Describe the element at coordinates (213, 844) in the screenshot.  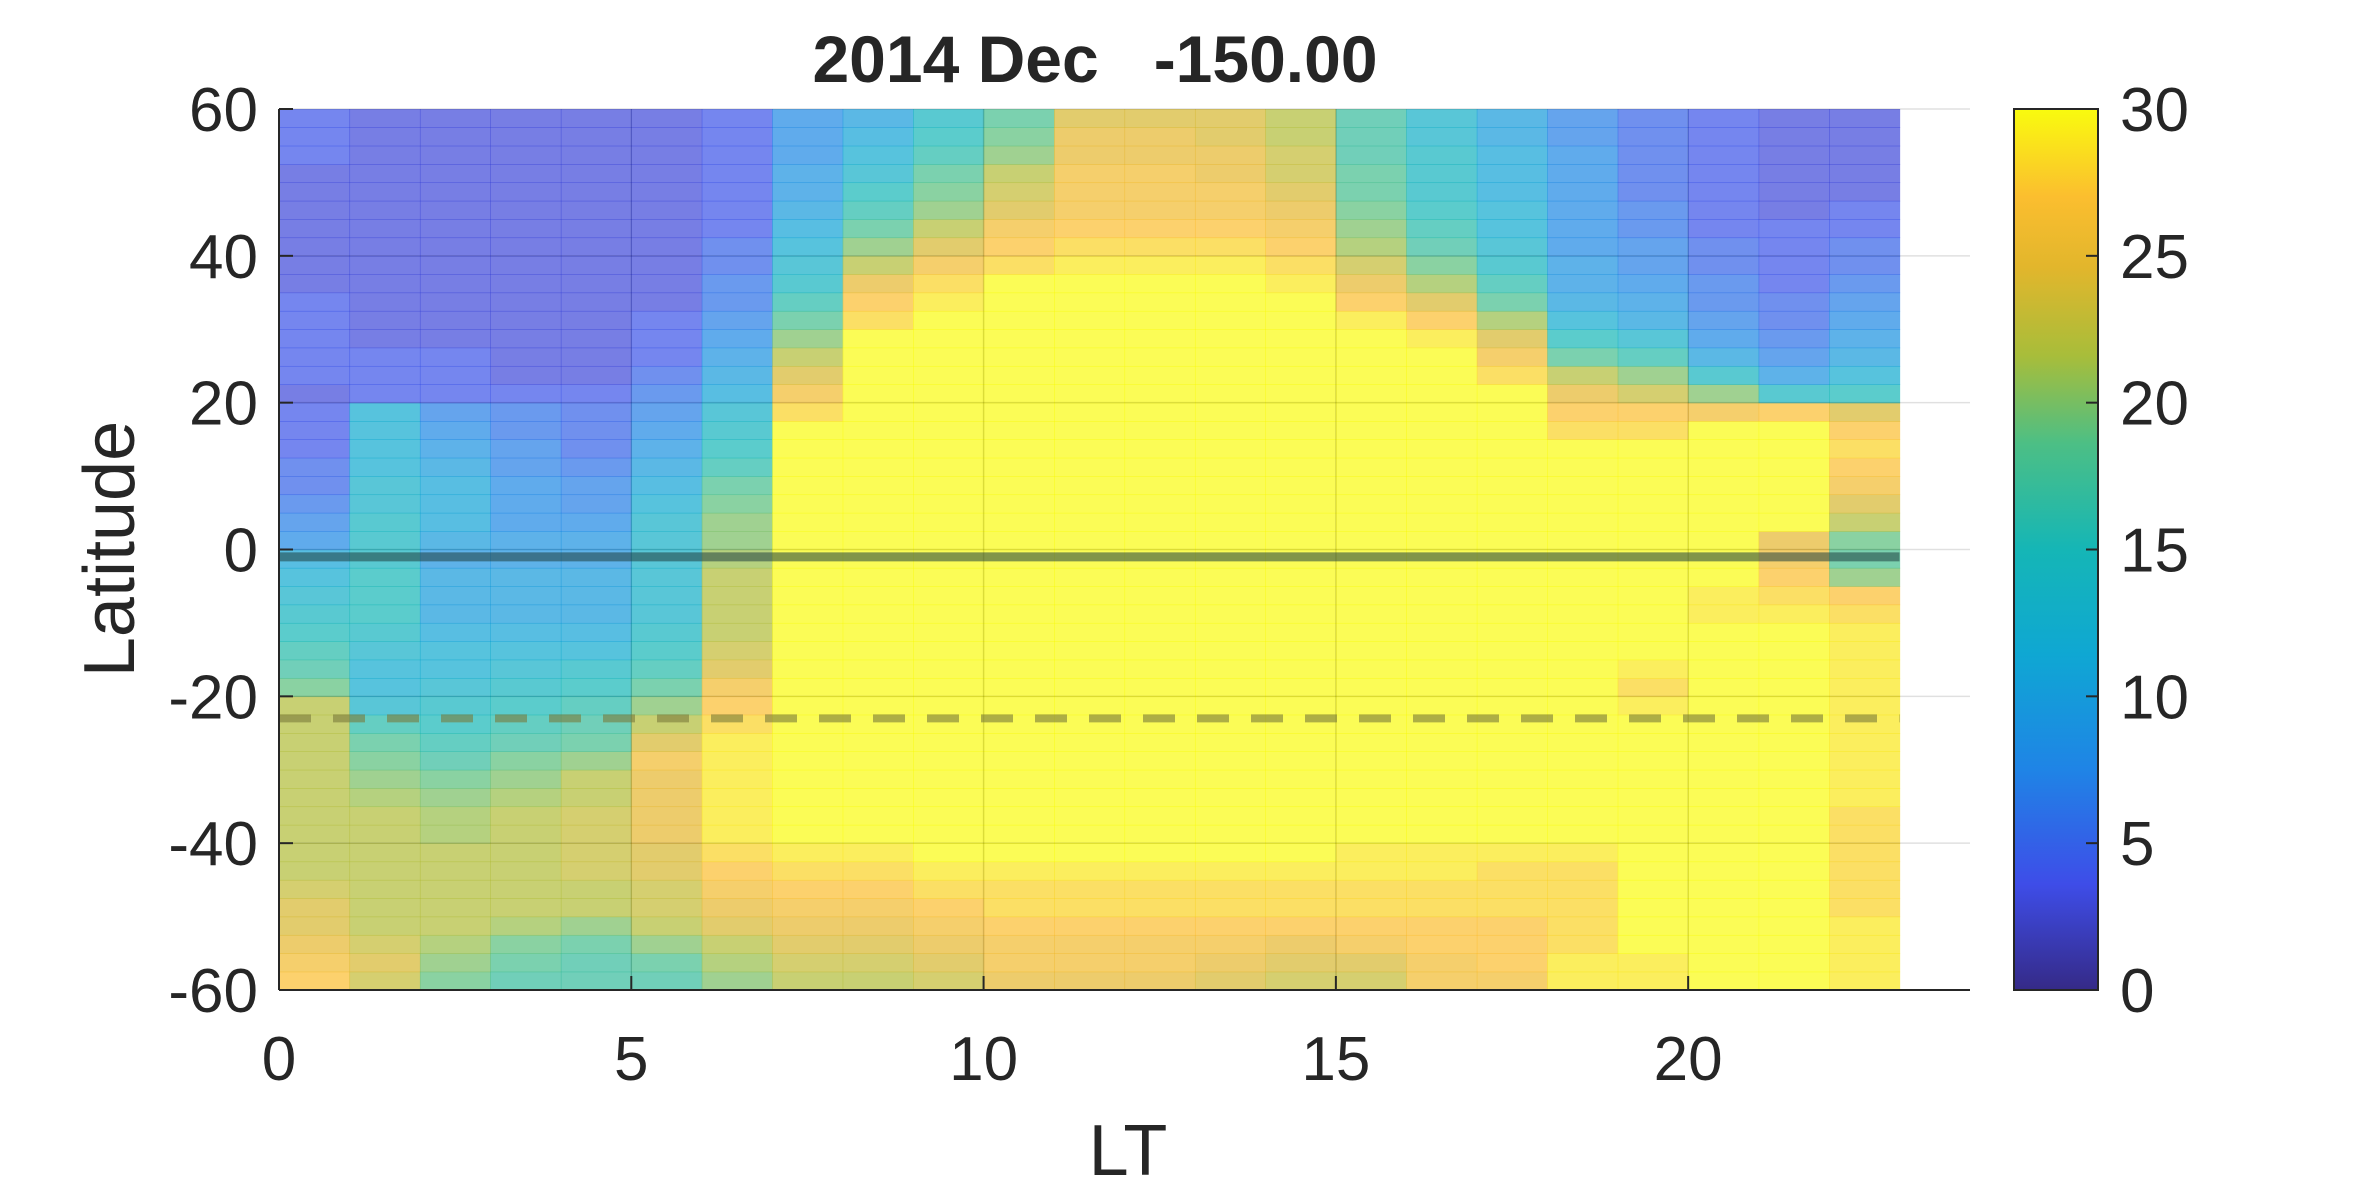
I see `y-tick-label: -40` at that location.